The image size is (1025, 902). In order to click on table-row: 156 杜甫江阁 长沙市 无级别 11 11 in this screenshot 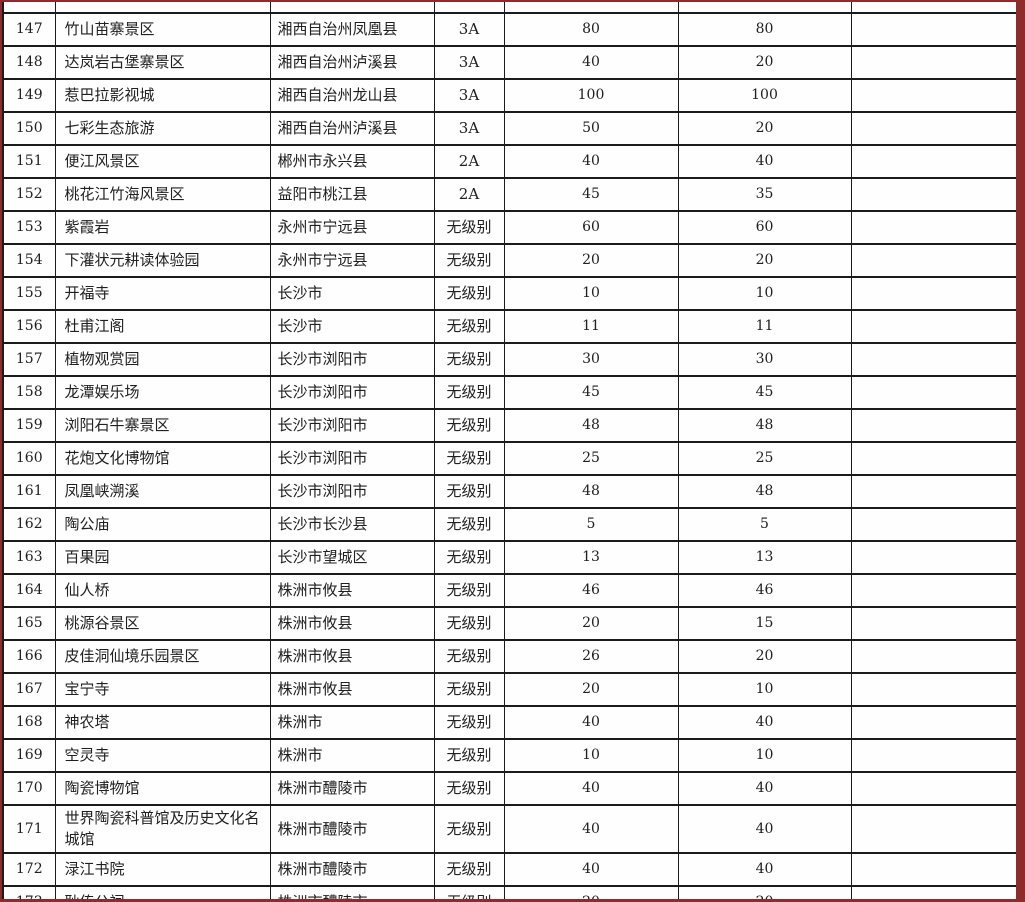, I will do `click(509, 326)`.